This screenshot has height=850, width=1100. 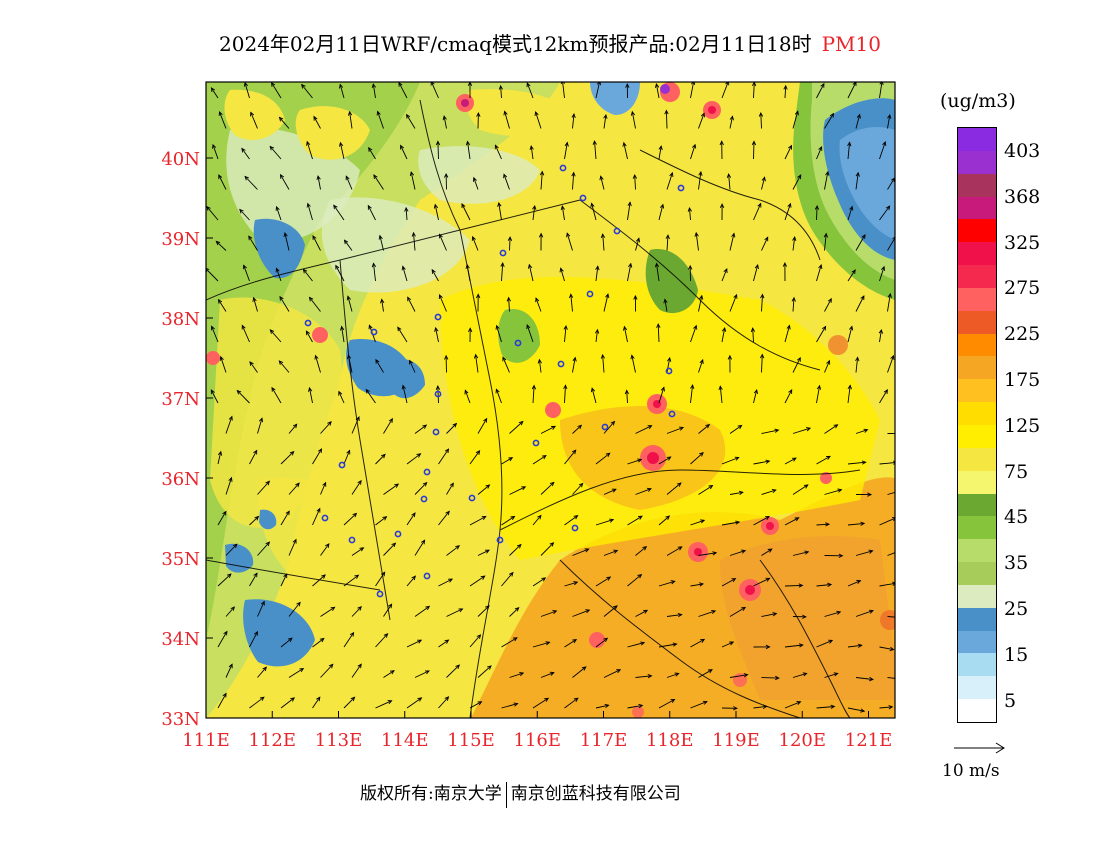 I want to click on color-legend, so click(x=977, y=425).